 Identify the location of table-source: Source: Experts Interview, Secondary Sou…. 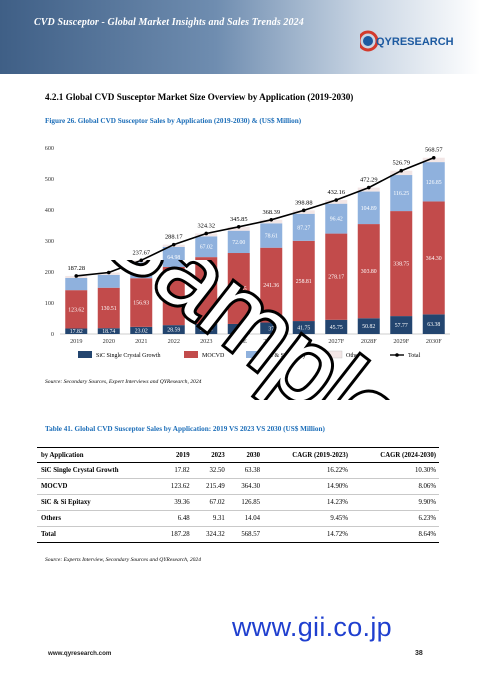
(123, 560).